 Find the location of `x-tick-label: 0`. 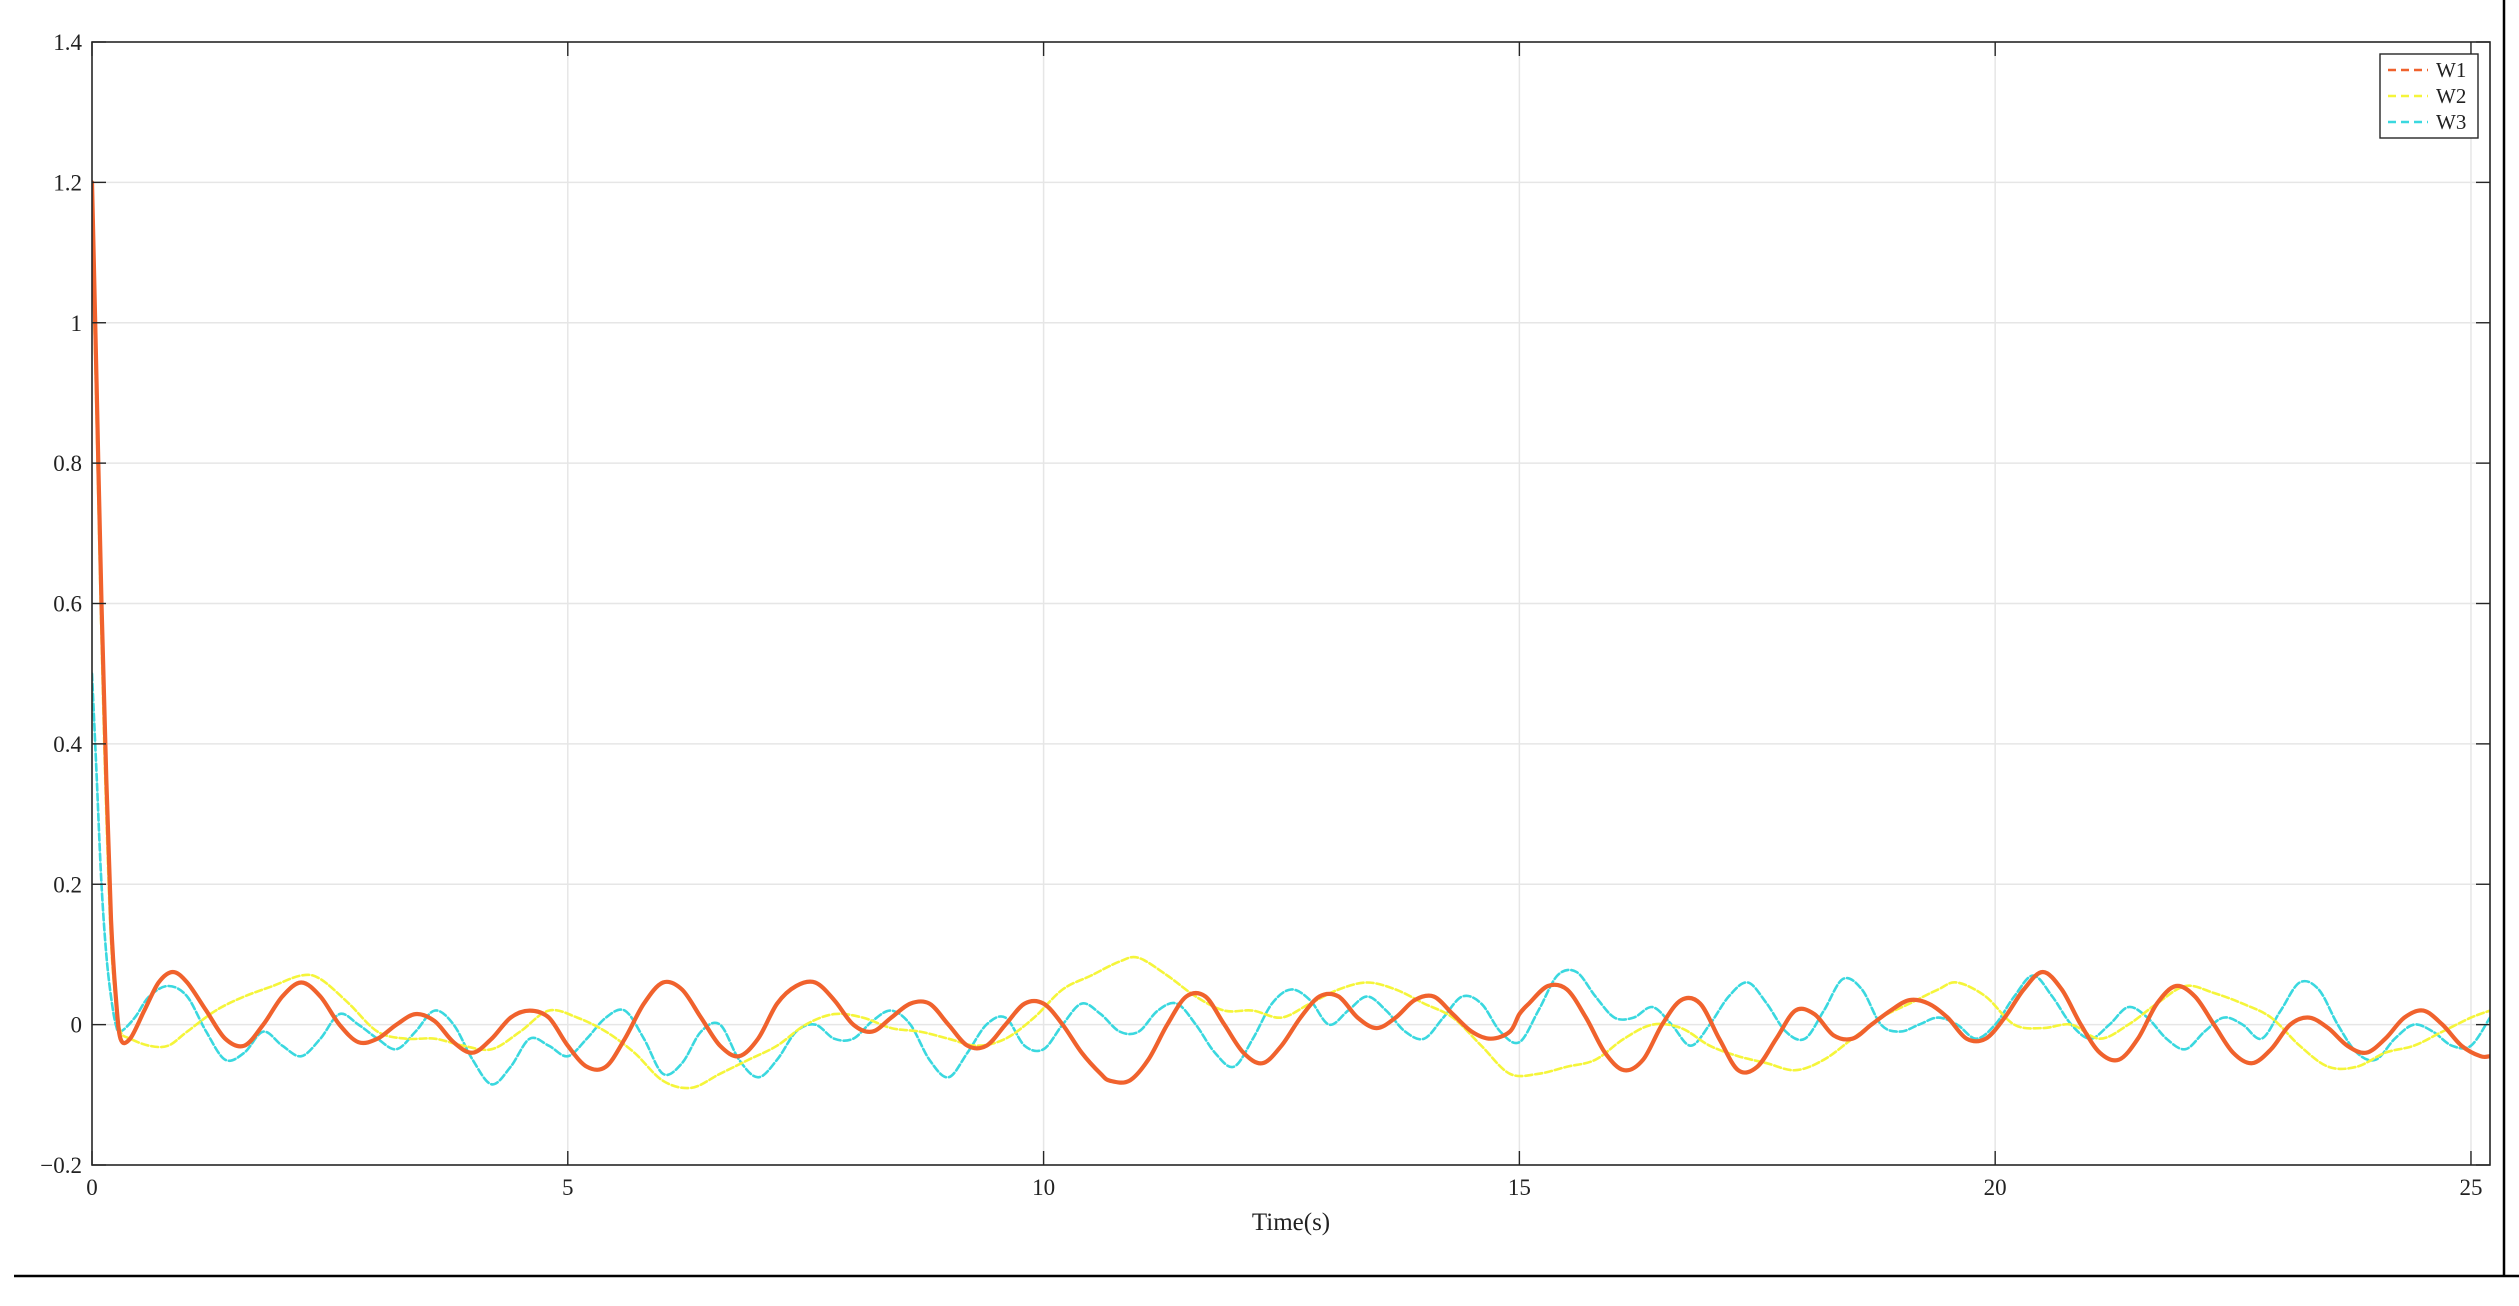

x-tick-label: 0 is located at coordinates (92, 1187).